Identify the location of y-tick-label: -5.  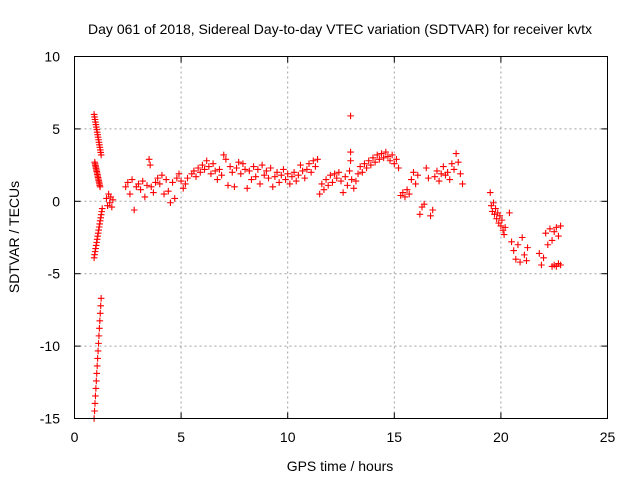
(54, 274).